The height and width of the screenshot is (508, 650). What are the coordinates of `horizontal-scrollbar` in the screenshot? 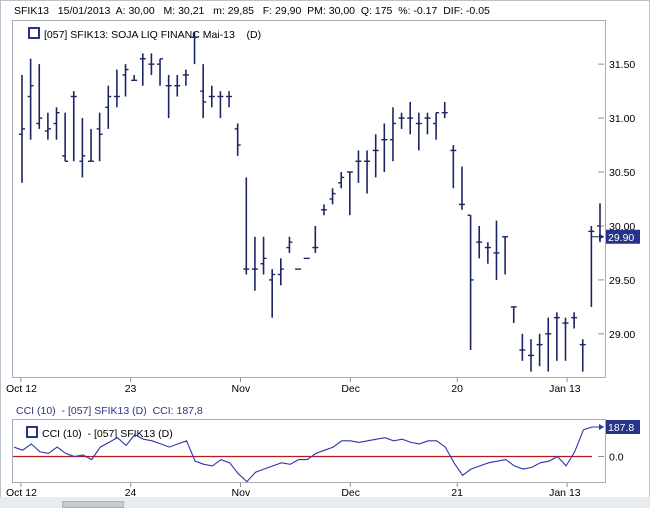 It's located at (325, 502).